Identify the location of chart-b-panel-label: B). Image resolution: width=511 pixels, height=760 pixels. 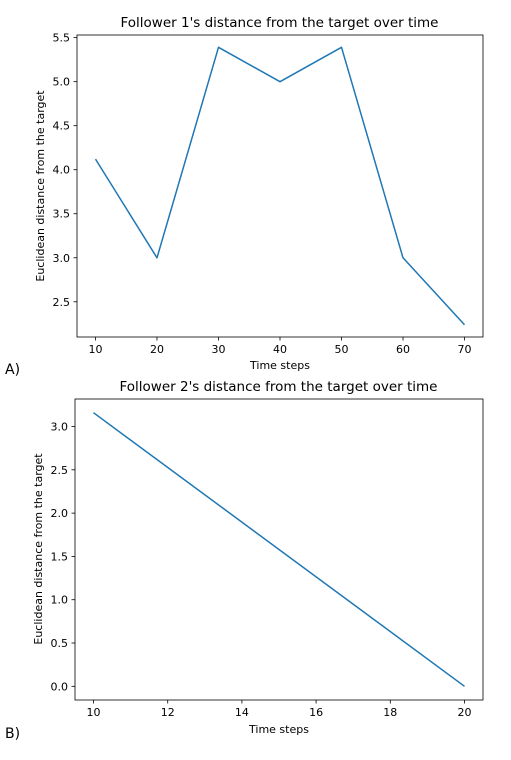
(12, 734).